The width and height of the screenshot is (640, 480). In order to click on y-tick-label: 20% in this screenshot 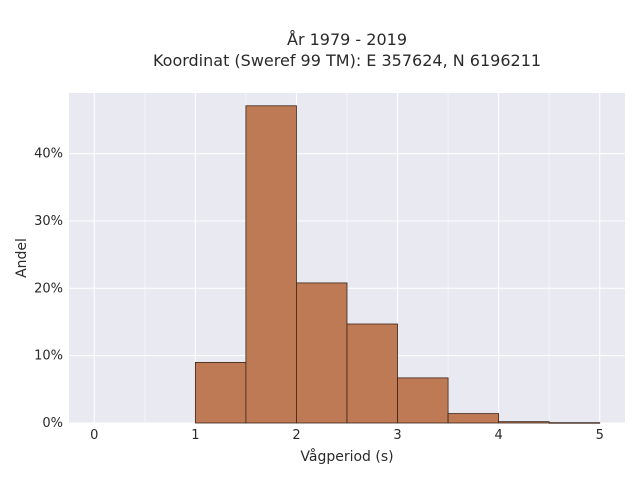, I will do `click(48, 288)`.